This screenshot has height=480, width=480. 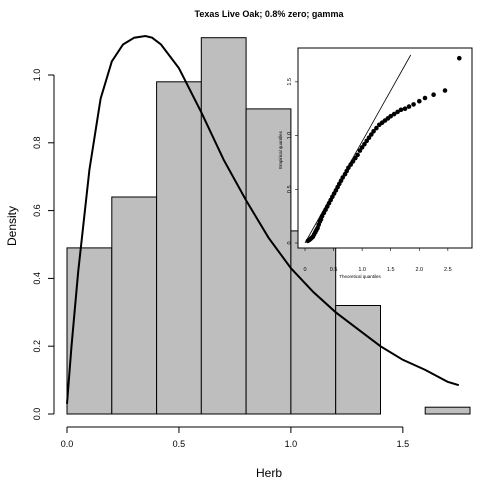 What do you see at coordinates (37, 414) in the screenshot?
I see `y-tick-label: 0.0` at bounding box center [37, 414].